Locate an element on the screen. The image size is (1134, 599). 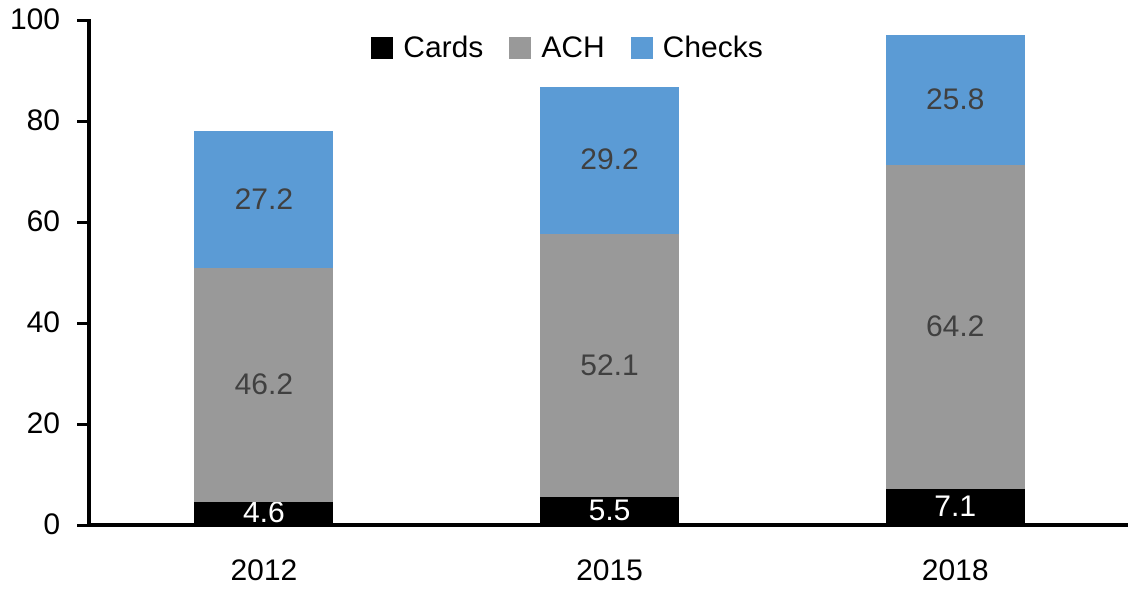
bar-segment-checks: 29.2 is located at coordinates (609, 160).